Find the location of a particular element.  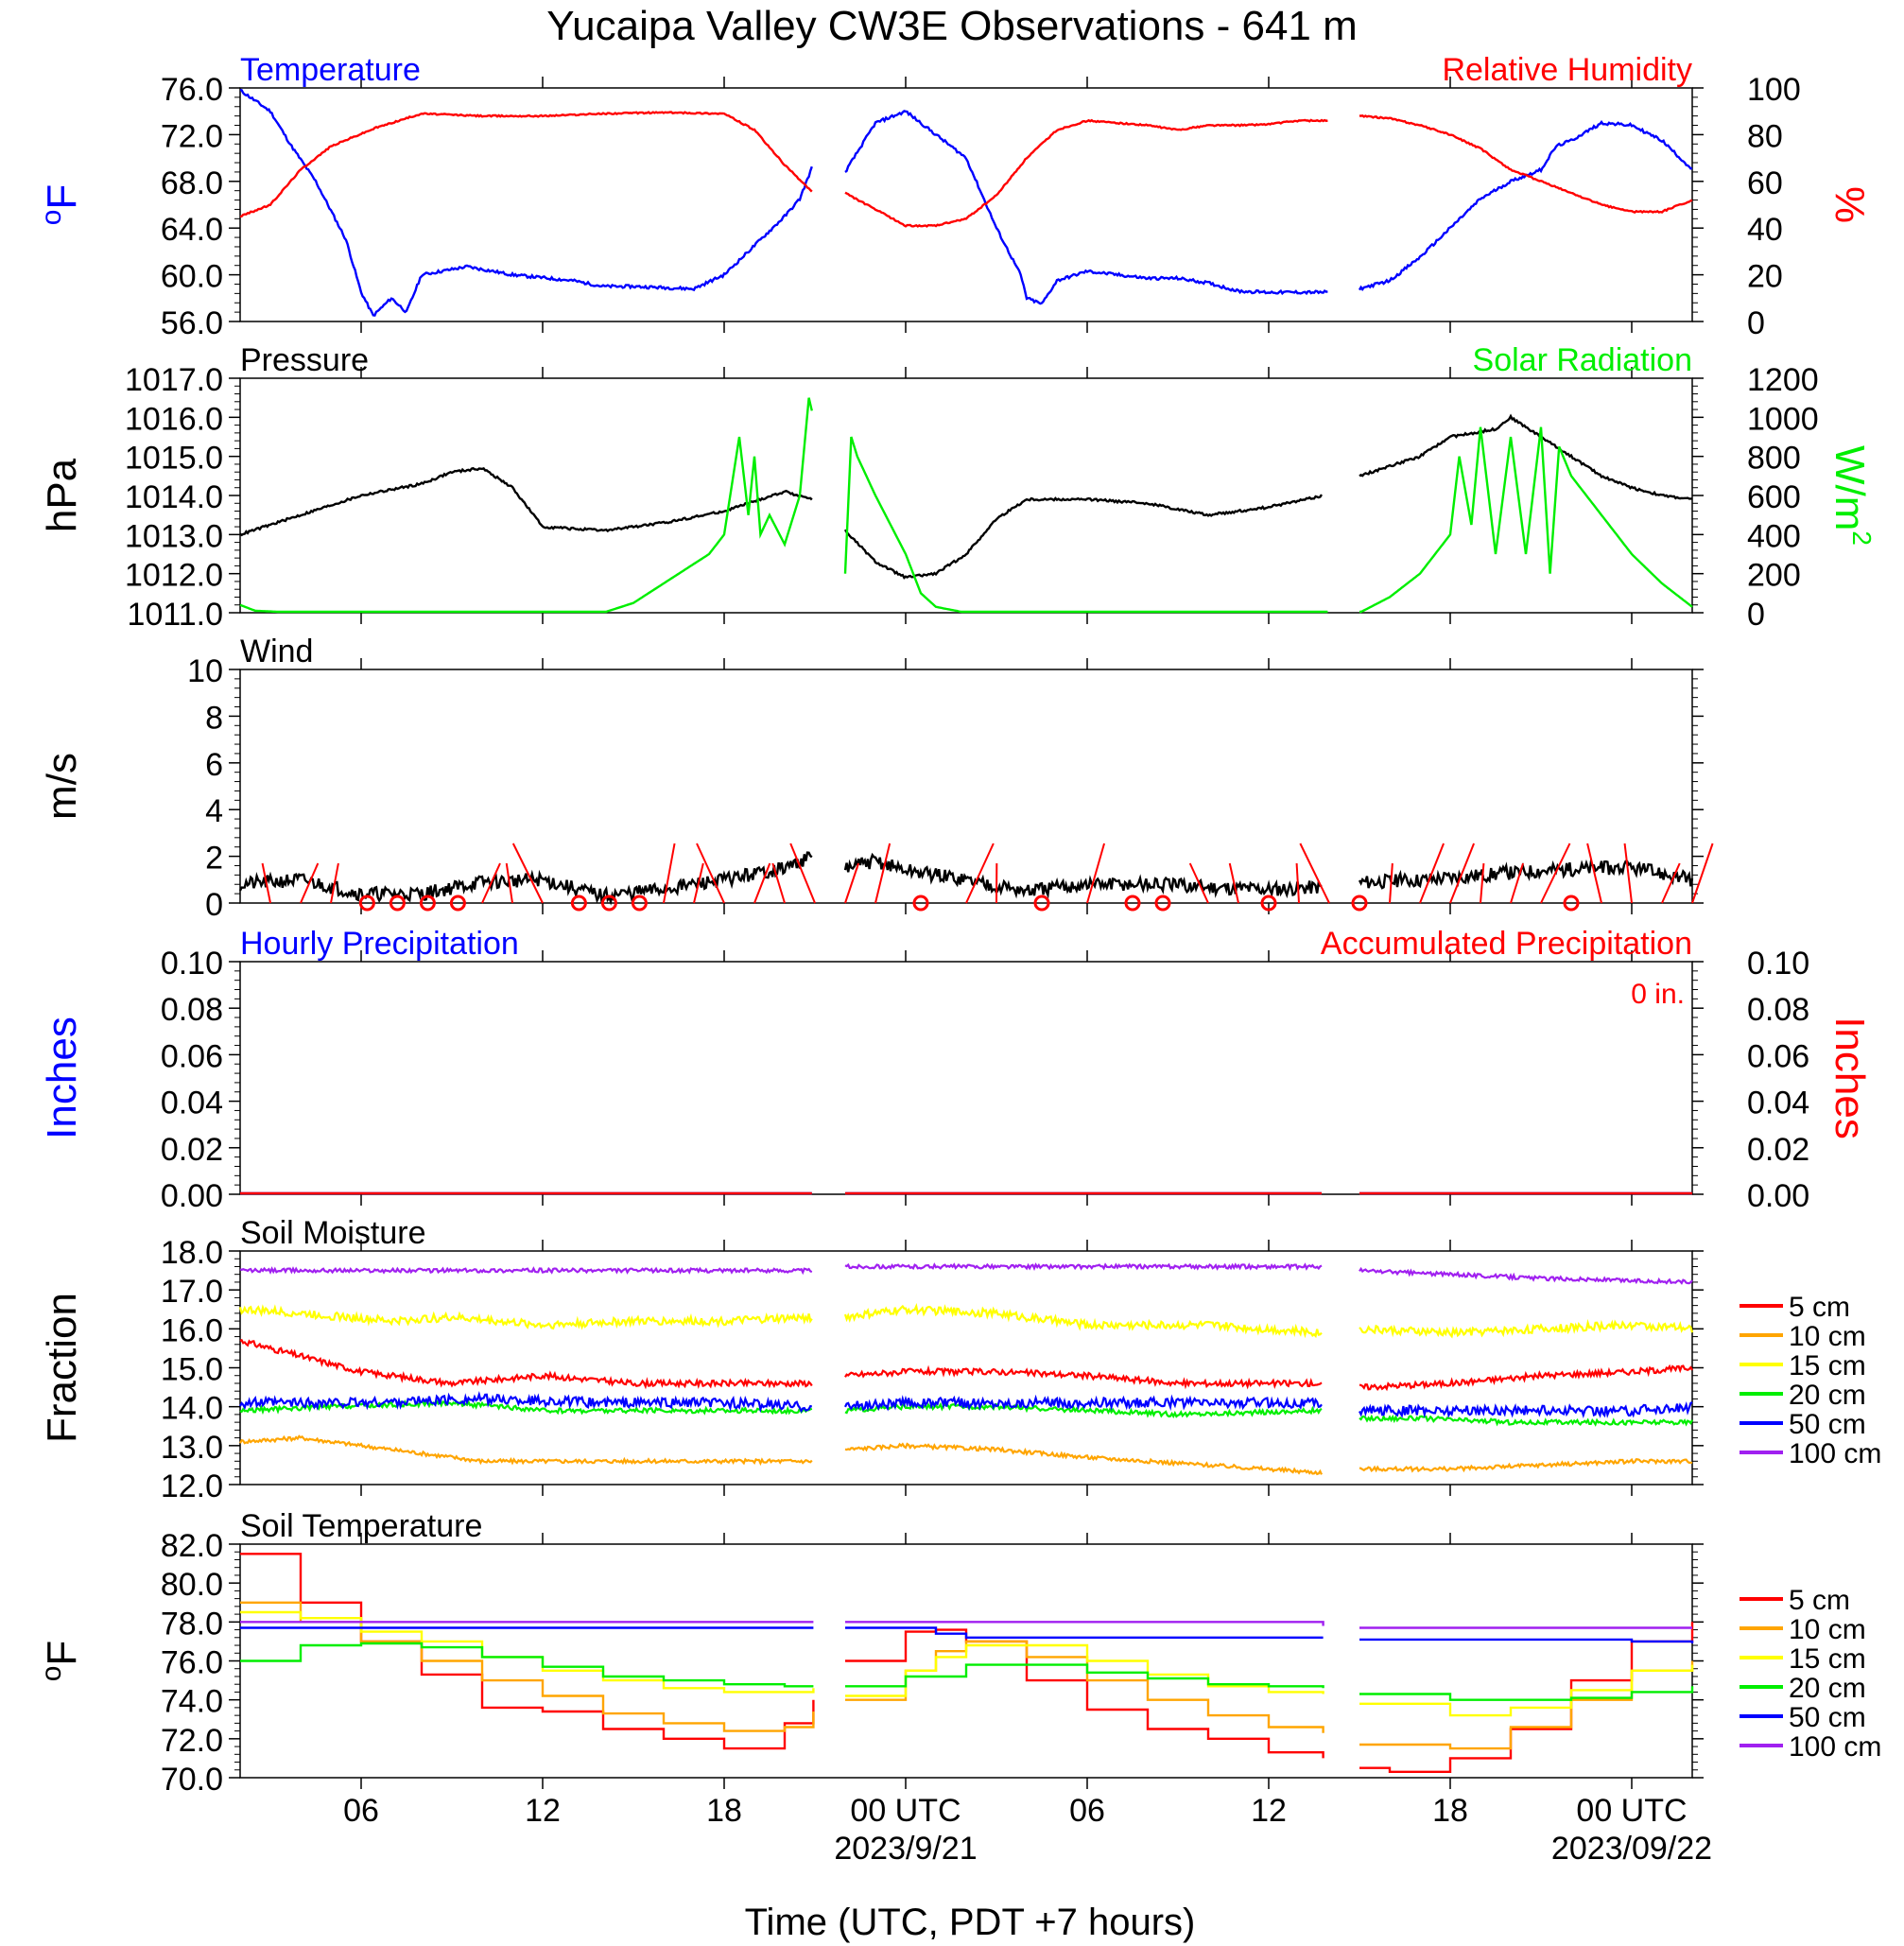

y-tick-label-right: 1000 is located at coordinates (1783, 419).